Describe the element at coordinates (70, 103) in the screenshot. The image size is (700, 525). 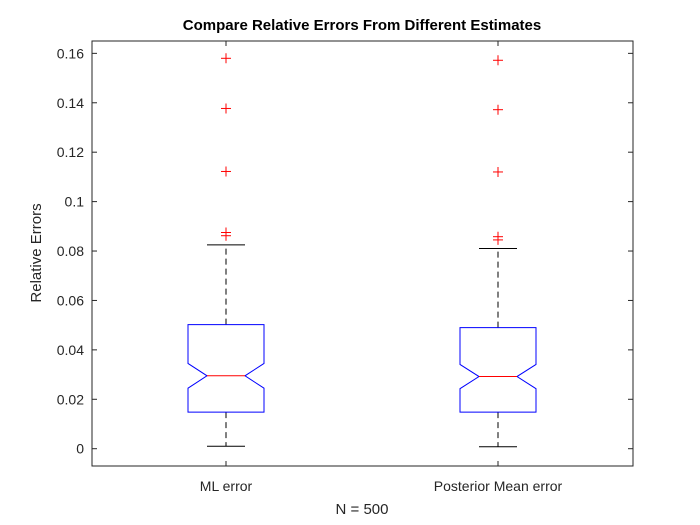
I see `y-tick-label: 0.14` at that location.